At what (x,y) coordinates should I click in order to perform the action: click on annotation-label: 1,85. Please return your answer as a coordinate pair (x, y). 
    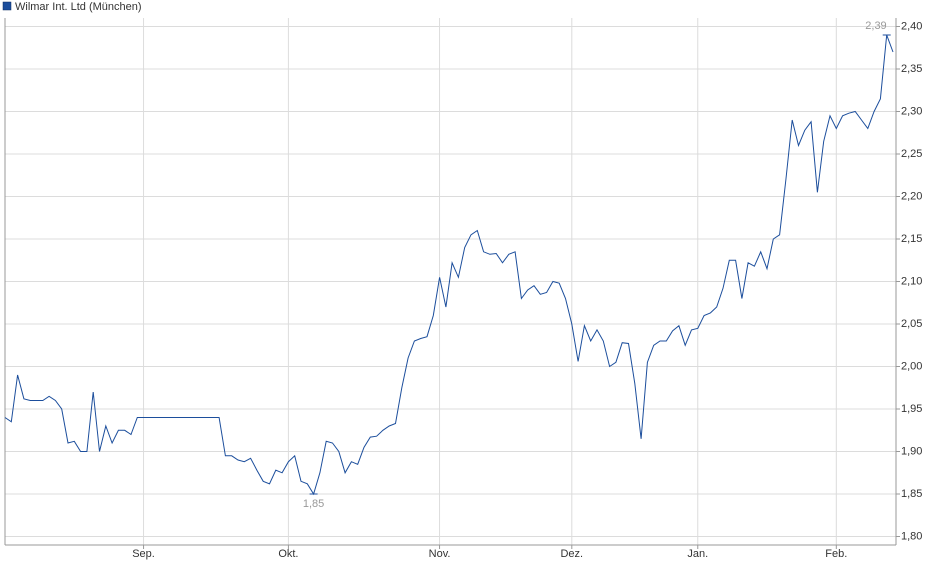
    Looking at the image, I should click on (313, 504).